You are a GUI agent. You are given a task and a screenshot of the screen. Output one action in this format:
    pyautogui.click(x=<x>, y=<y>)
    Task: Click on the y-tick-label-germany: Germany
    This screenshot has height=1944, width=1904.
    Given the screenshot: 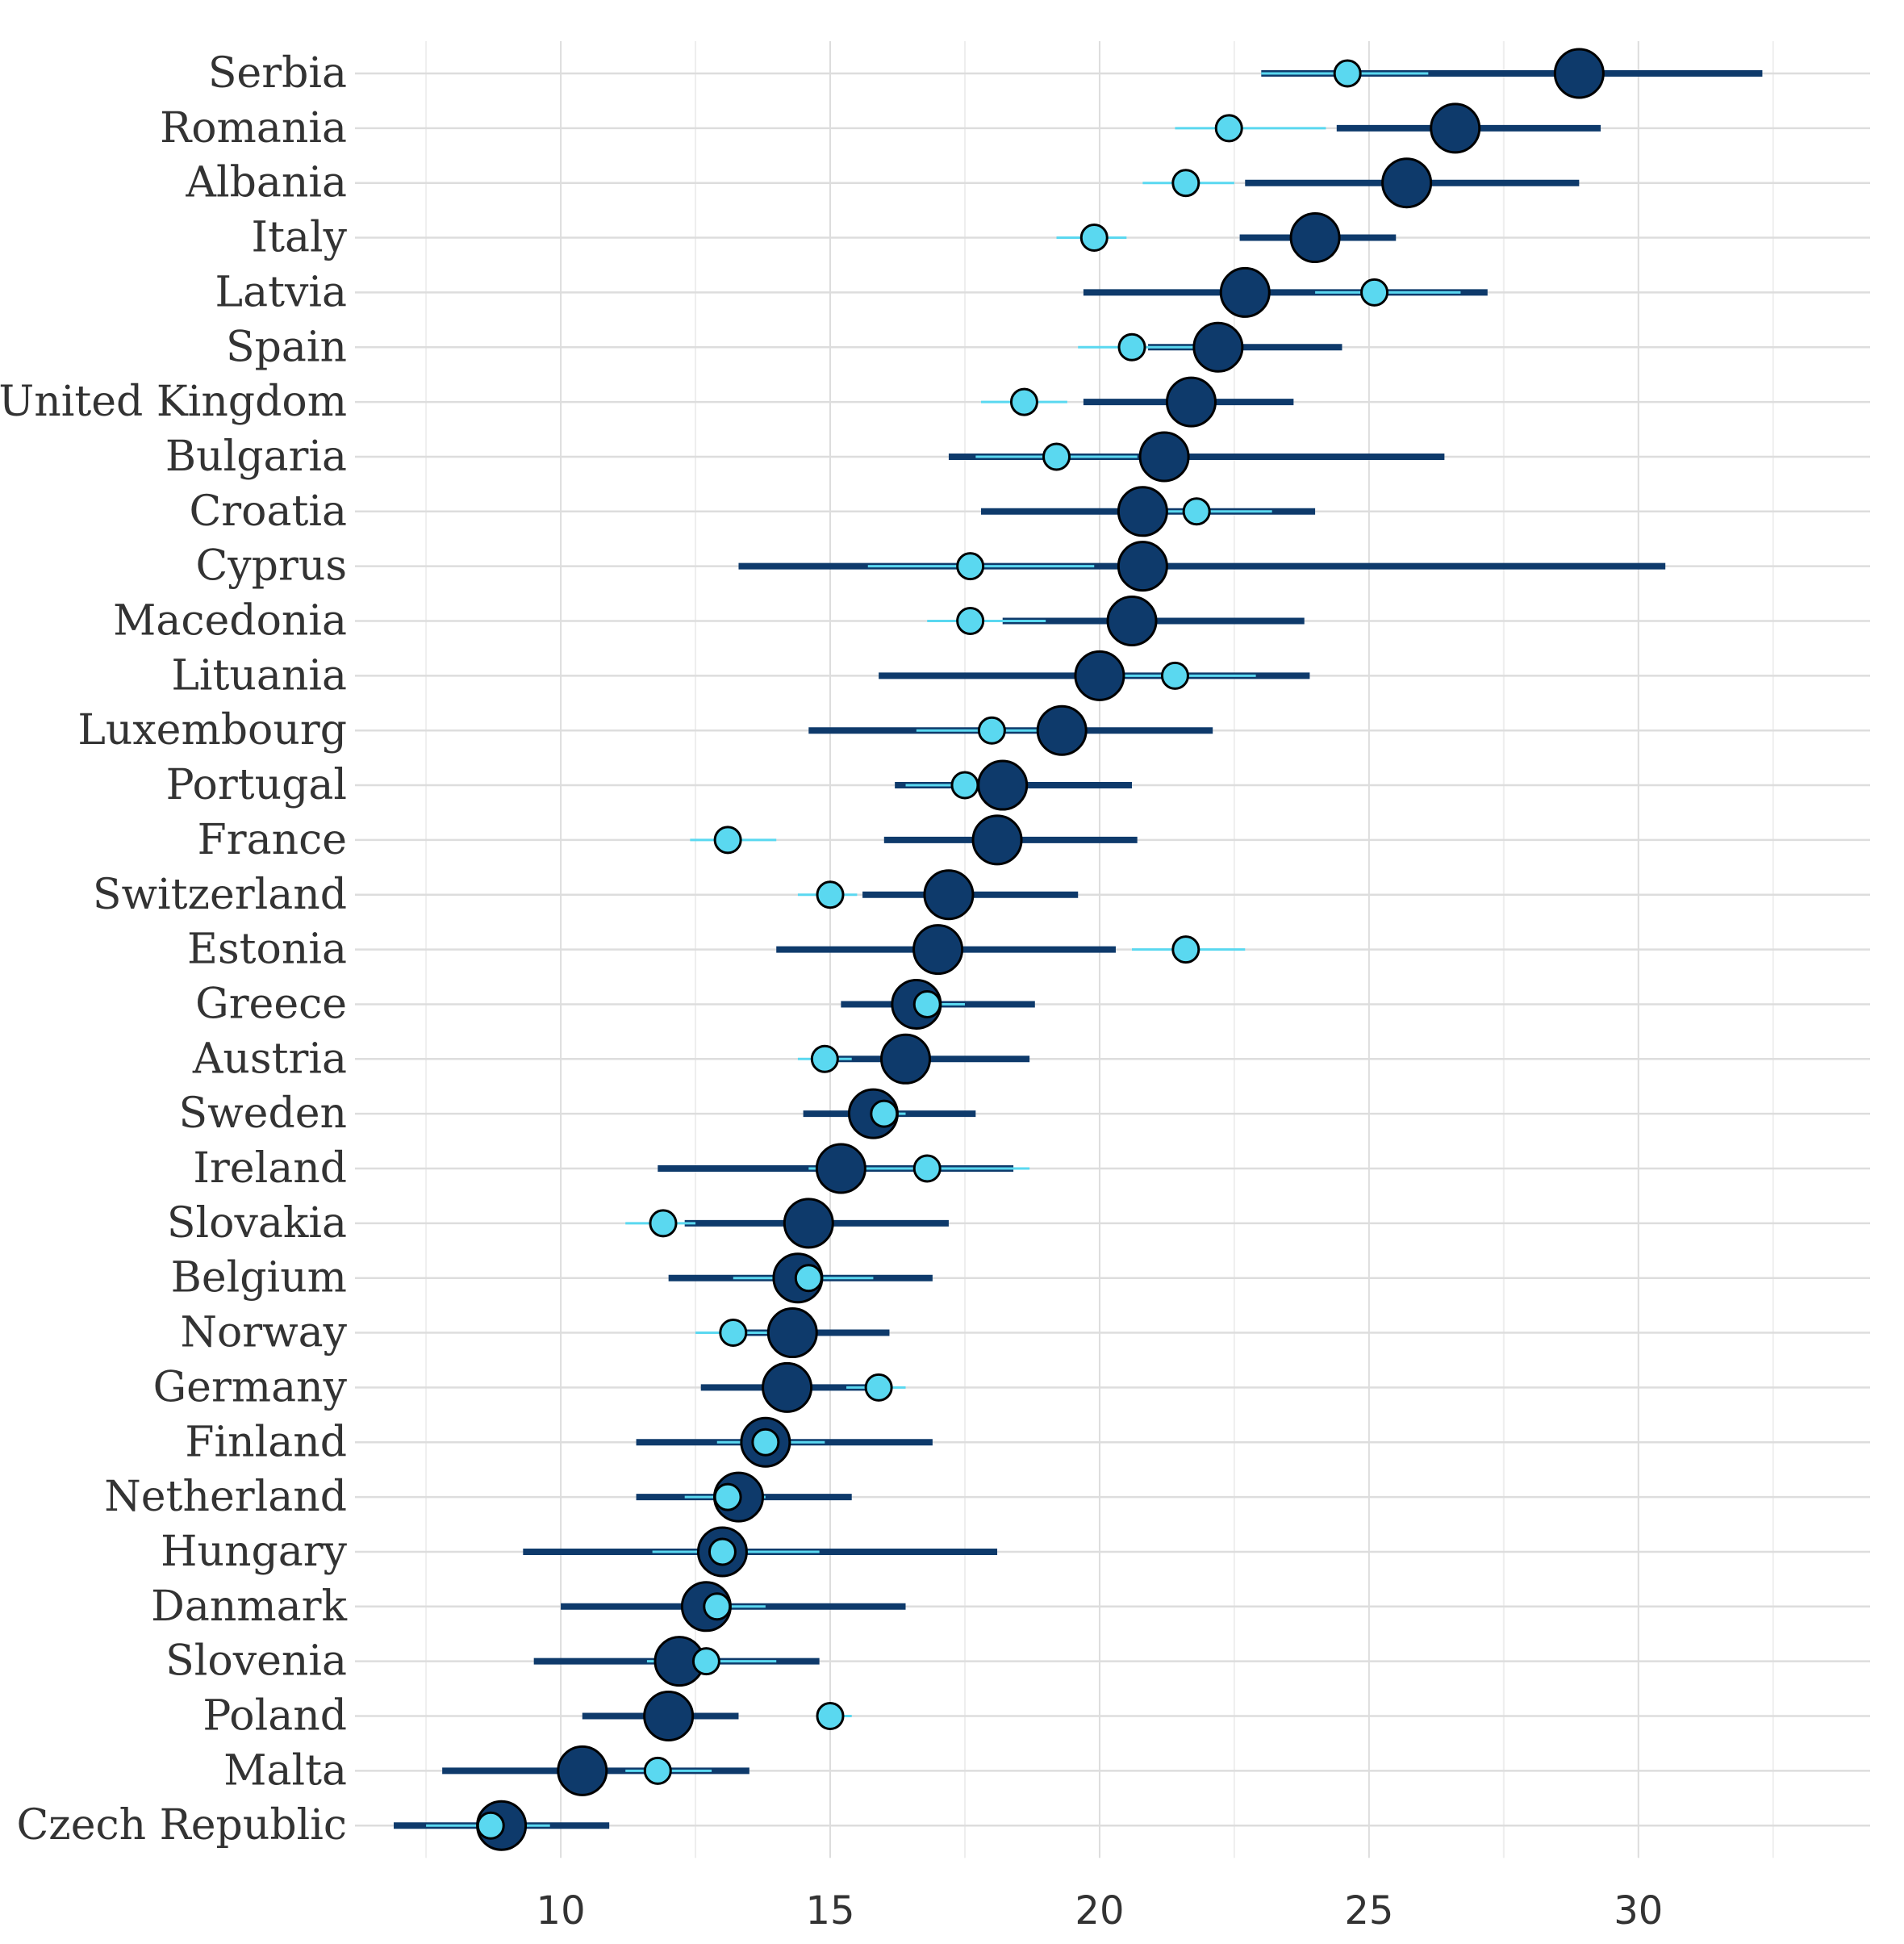 What is the action you would take?
    pyautogui.click(x=250, y=1387)
    